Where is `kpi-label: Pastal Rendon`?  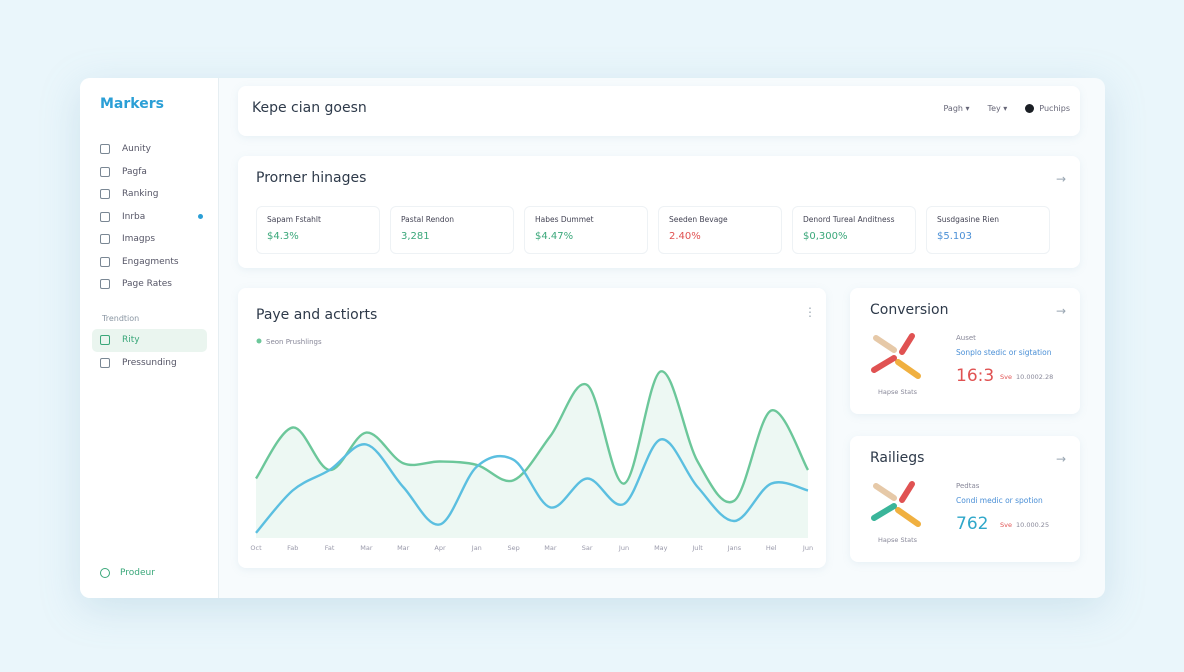 kpi-label: Pastal Rendon is located at coordinates (428, 219).